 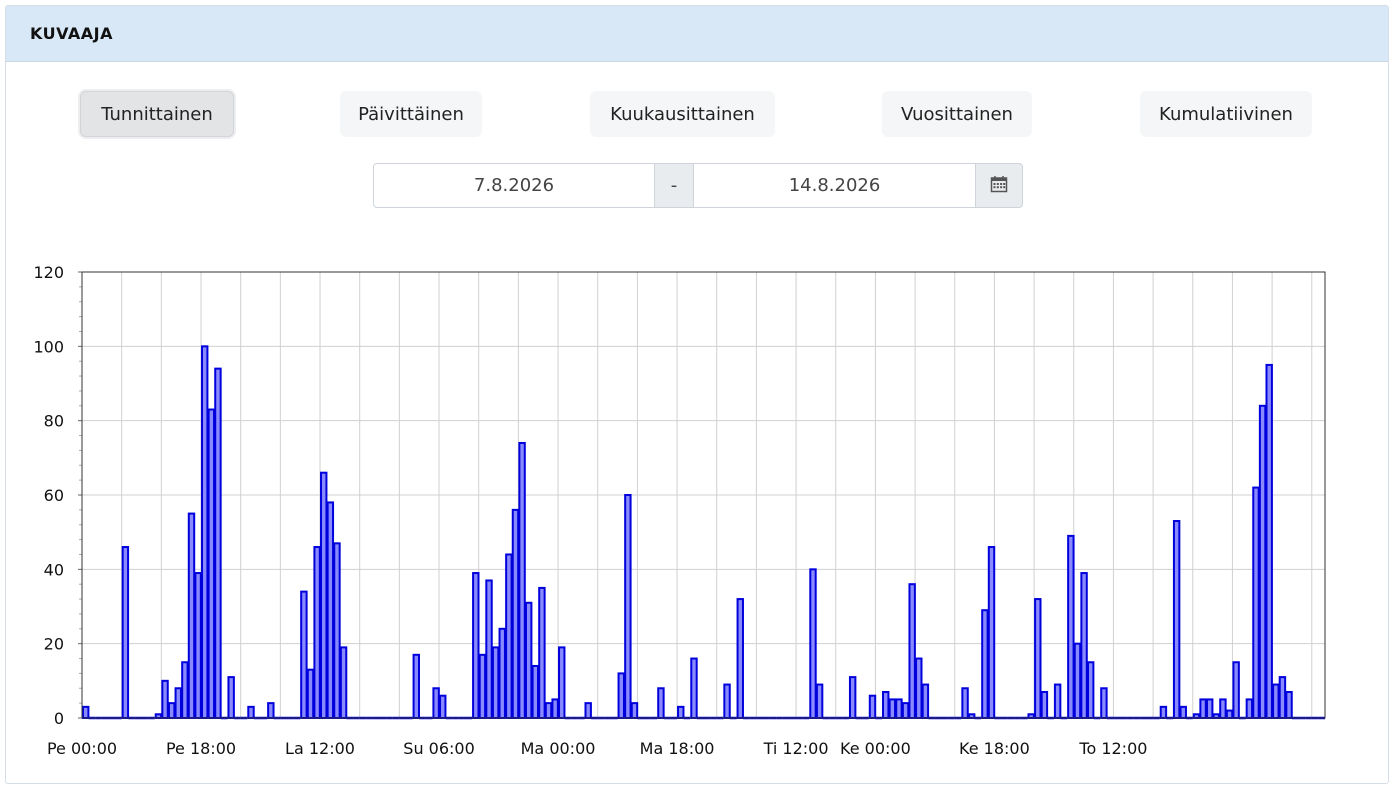 I want to click on monthly-button: Kuukausittainen, so click(x=682, y=114).